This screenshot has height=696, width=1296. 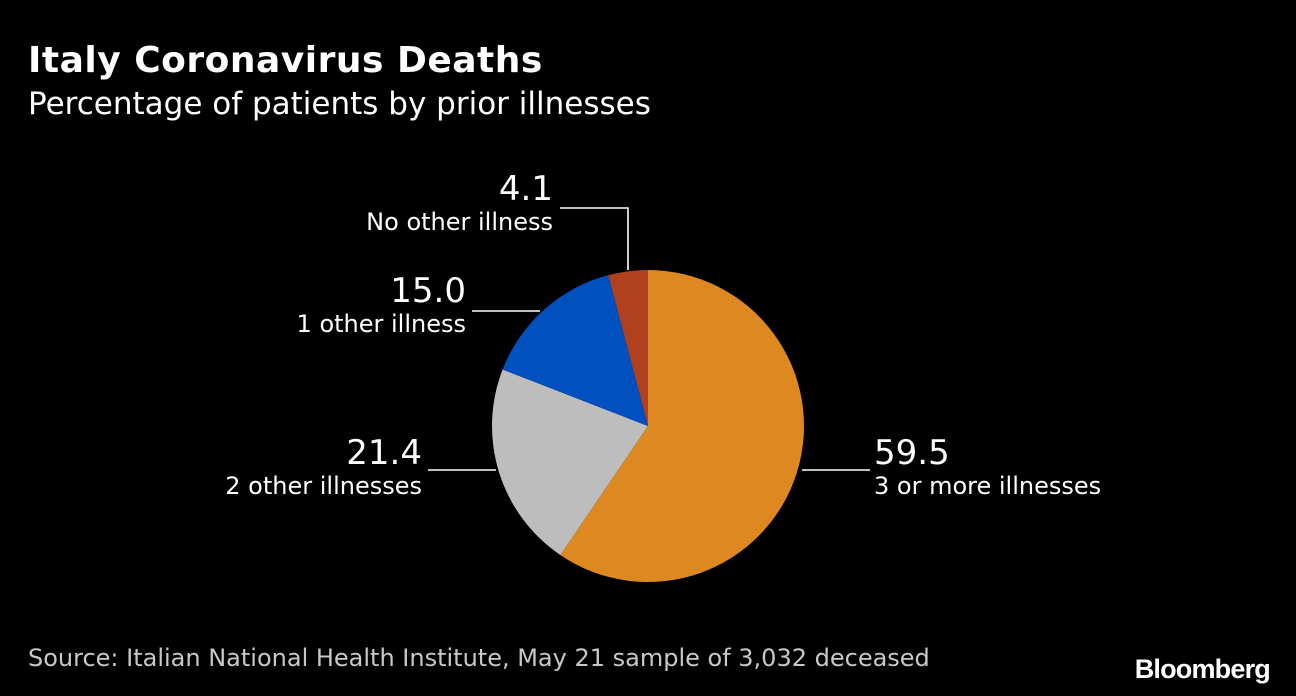 I want to click on slice-category-label: 1 other illness, so click(x=381, y=324).